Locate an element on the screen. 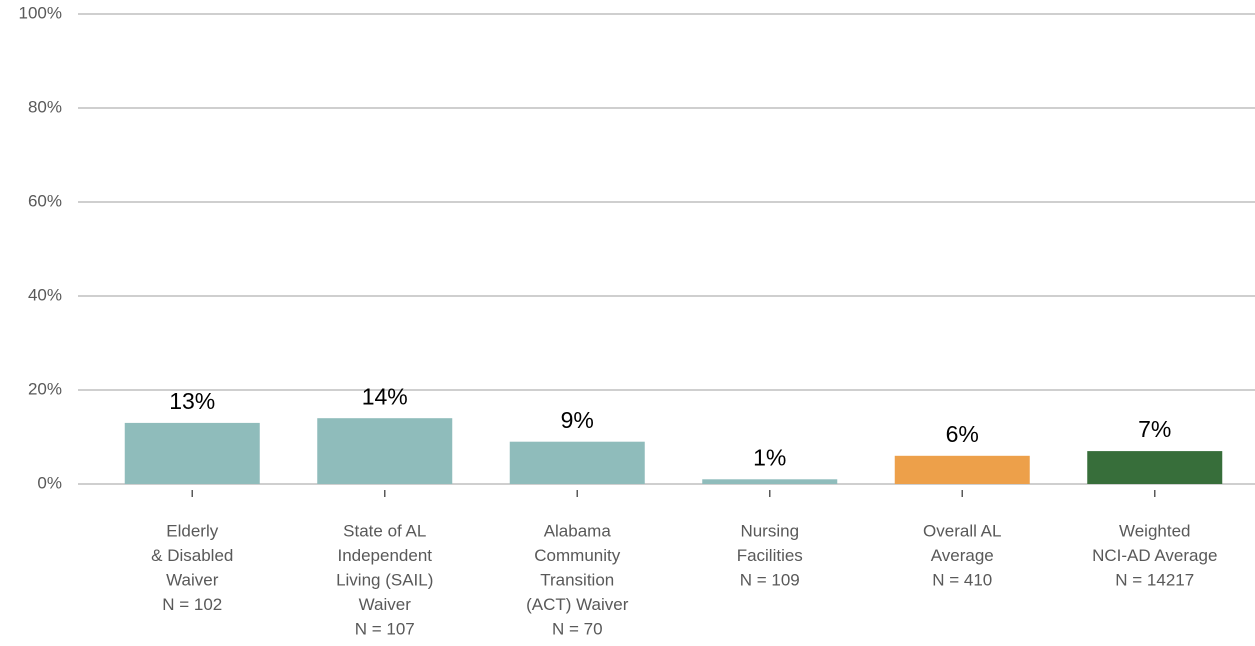 The height and width of the screenshot is (646, 1255). value-label: 6% is located at coordinates (962, 434).